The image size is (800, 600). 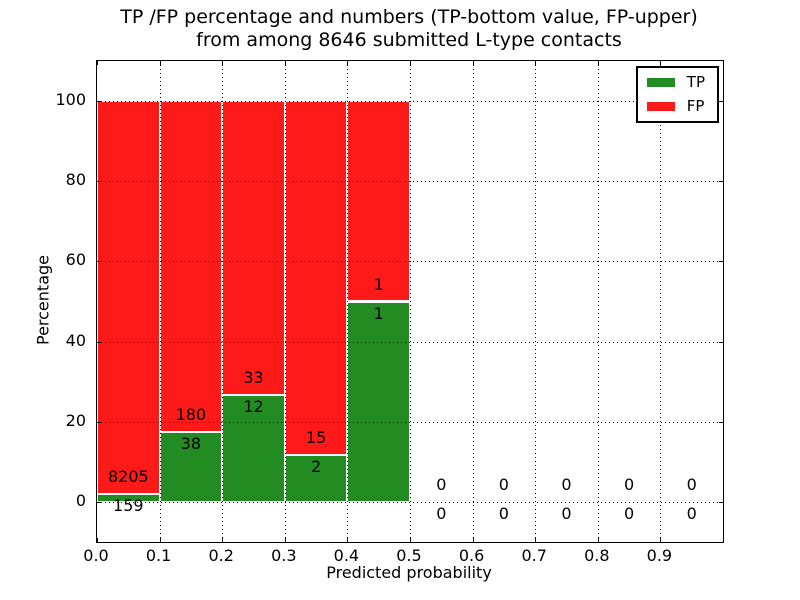 What do you see at coordinates (96, 555) in the screenshot?
I see `x-tick-label: 0.0` at bounding box center [96, 555].